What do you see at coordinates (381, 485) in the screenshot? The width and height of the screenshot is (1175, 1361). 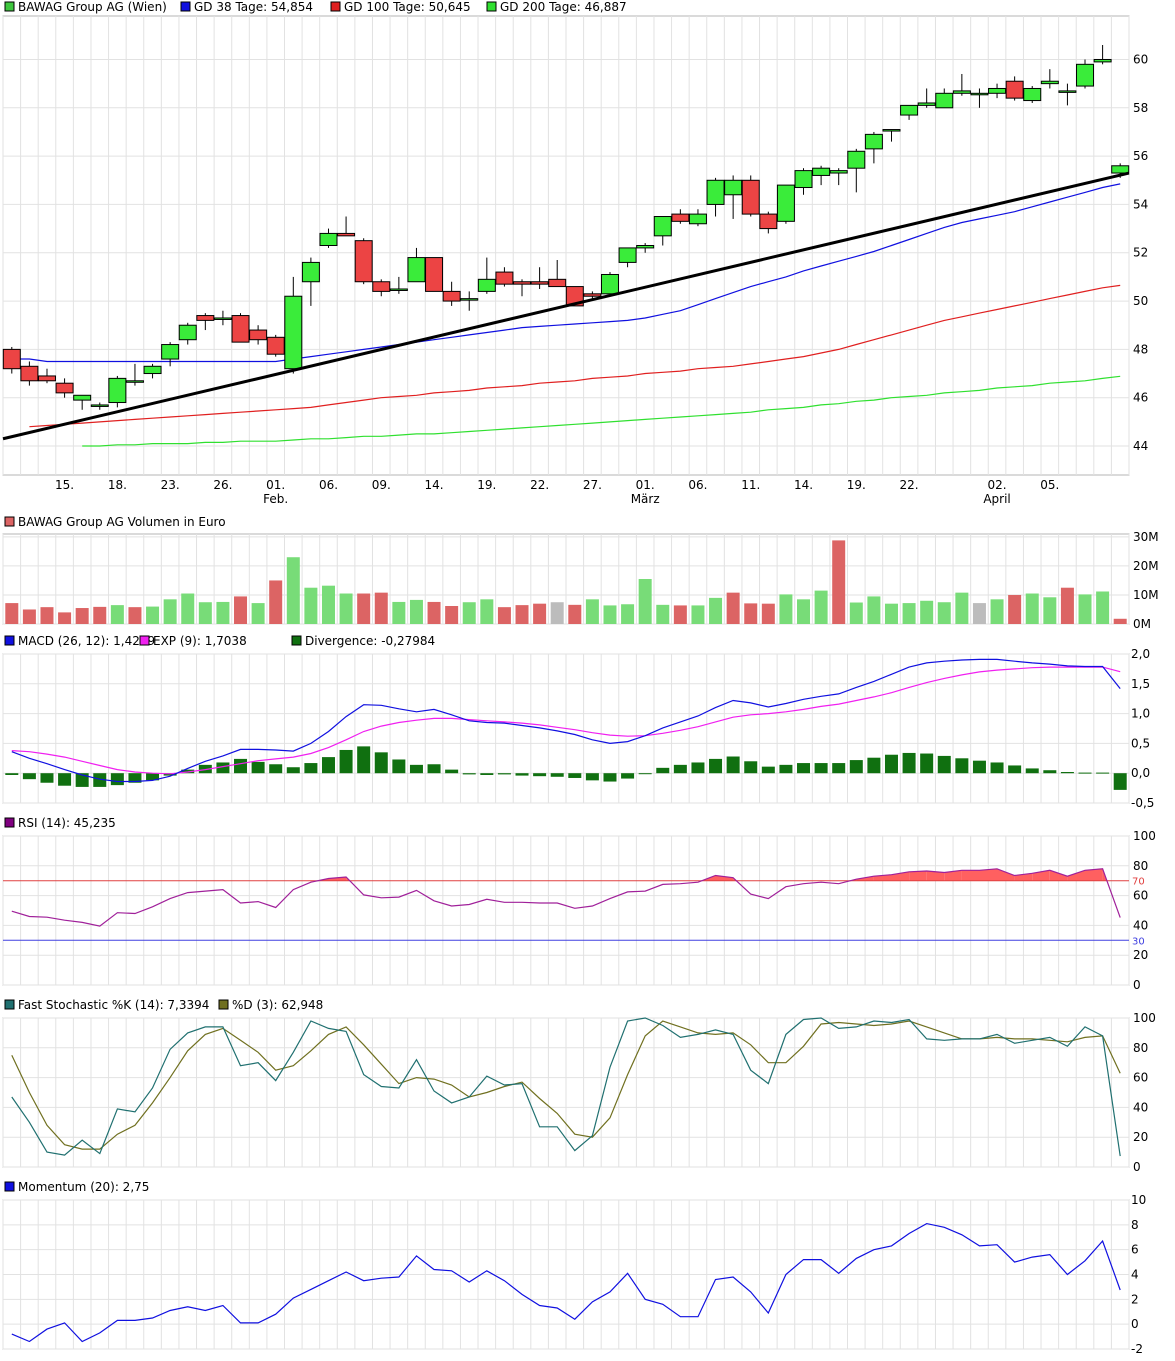 I see `x-tick-day: 09.` at bounding box center [381, 485].